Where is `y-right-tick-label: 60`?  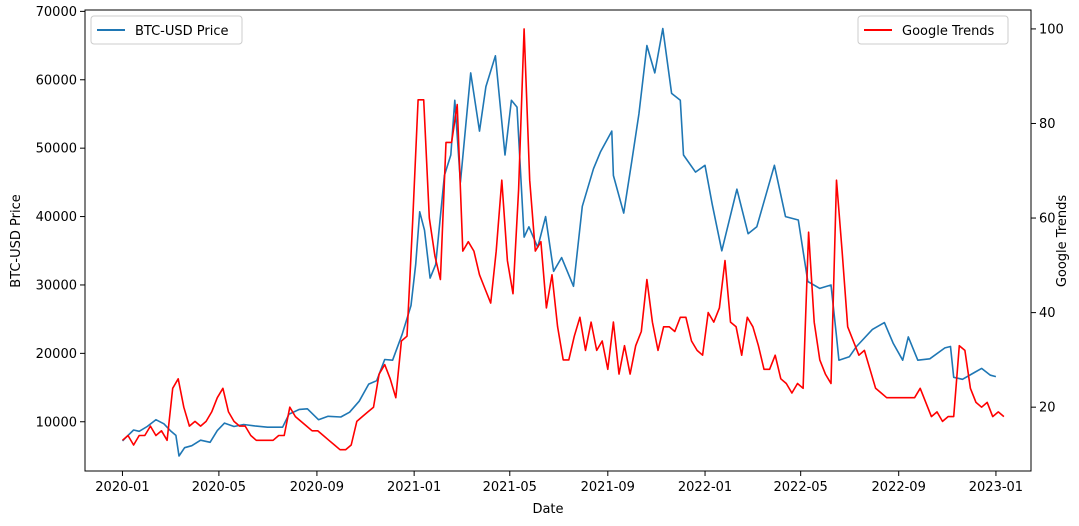 y-right-tick-label: 60 is located at coordinates (1047, 219).